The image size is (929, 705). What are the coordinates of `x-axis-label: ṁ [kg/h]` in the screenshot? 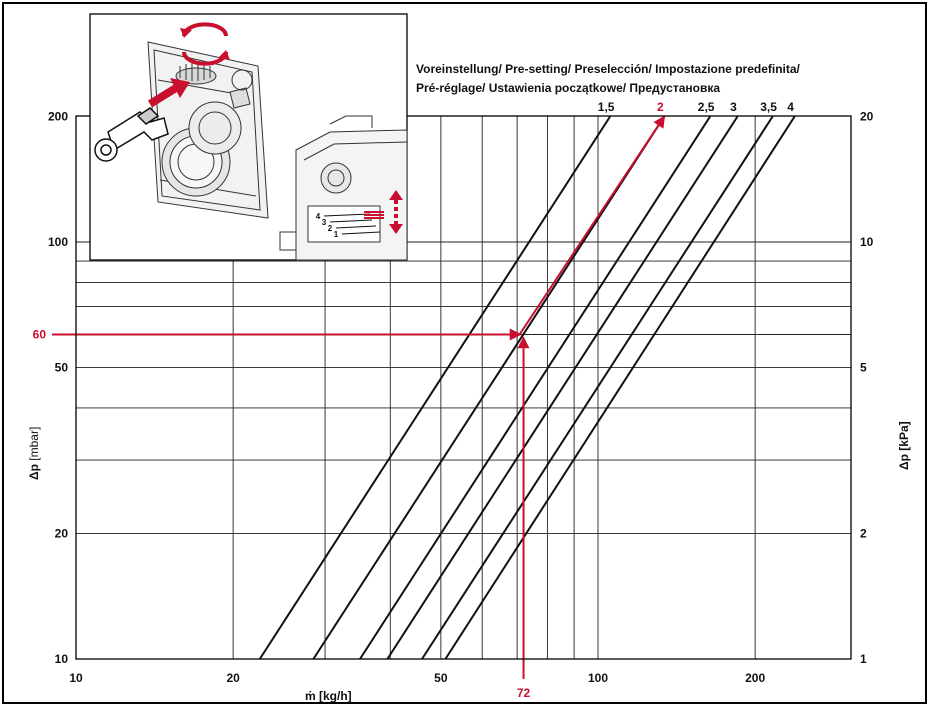 It's located at (328, 696).